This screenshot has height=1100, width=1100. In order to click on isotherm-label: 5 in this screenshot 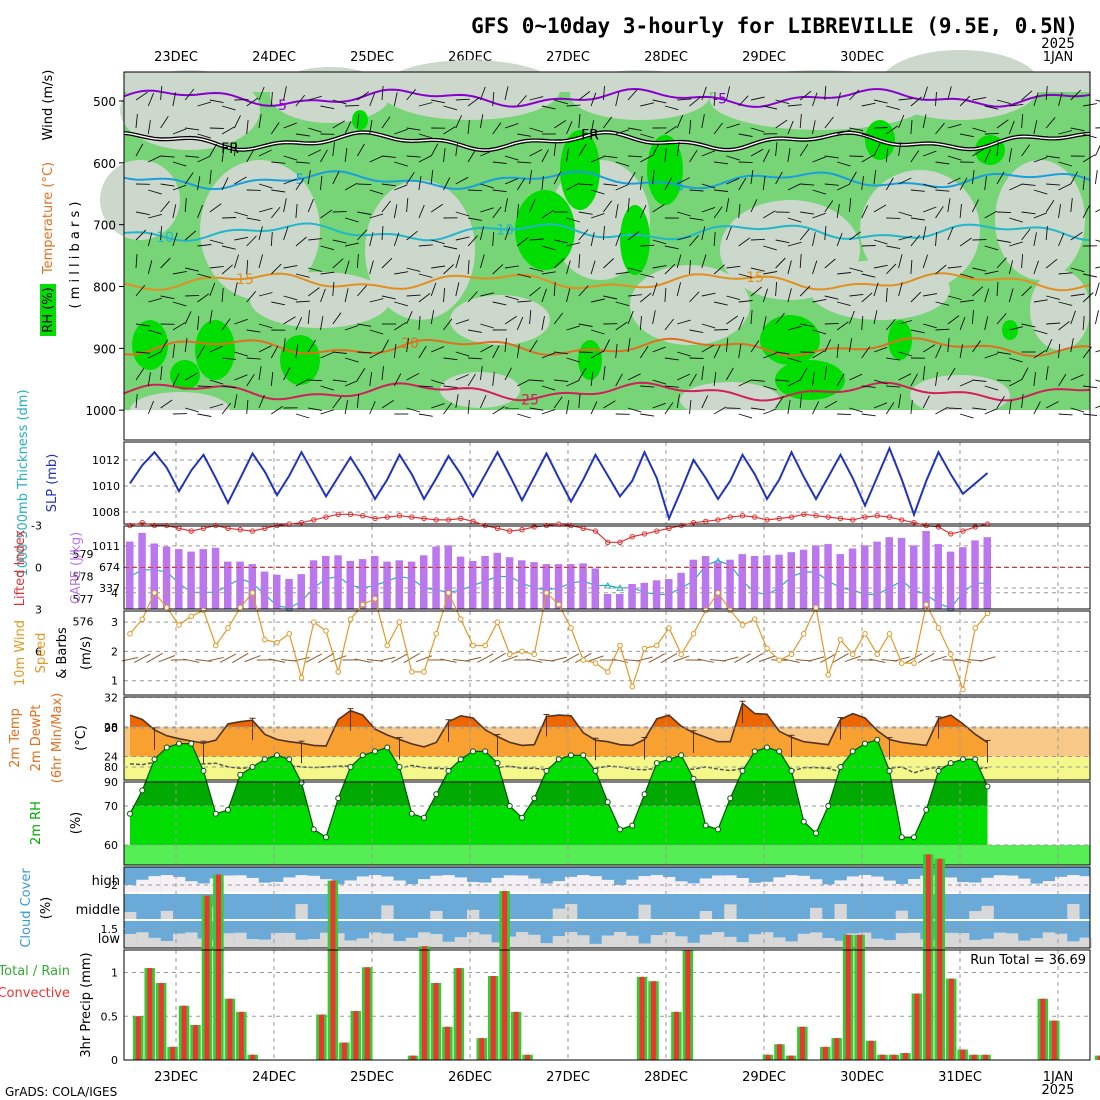, I will do `click(300, 180)`.